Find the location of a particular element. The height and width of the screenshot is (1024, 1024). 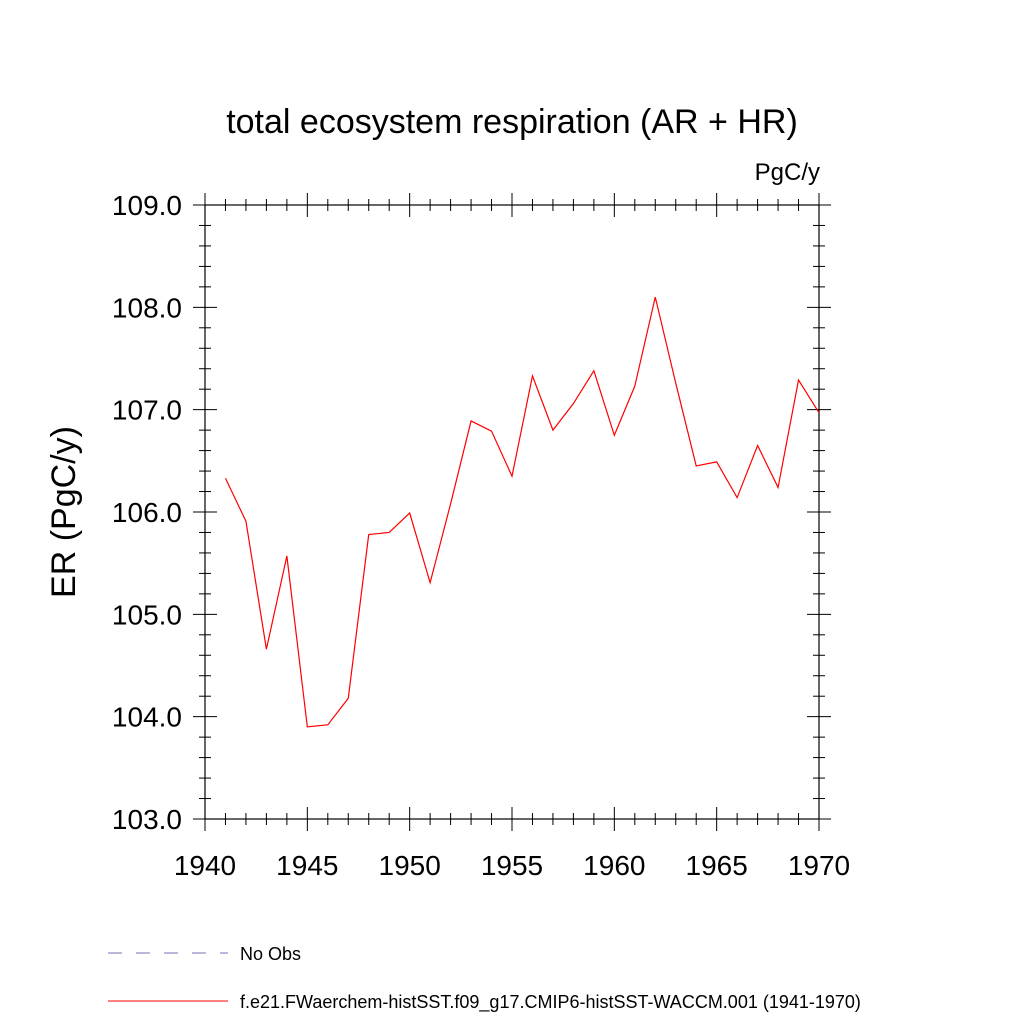

x-tick-label: 1955 is located at coordinates (512, 865).